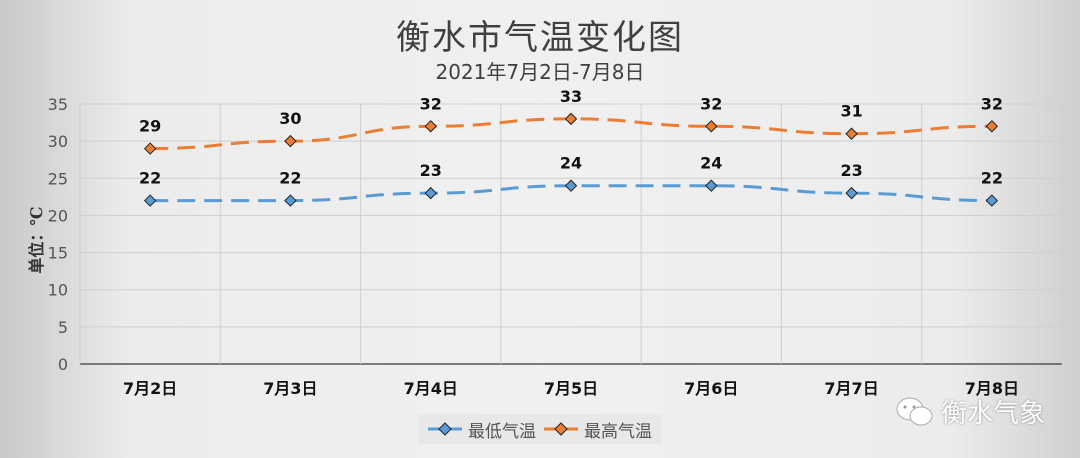 This screenshot has width=1080, height=458. What do you see at coordinates (540, 429) in the screenshot?
I see `legend: 最低气温 最高气温` at bounding box center [540, 429].